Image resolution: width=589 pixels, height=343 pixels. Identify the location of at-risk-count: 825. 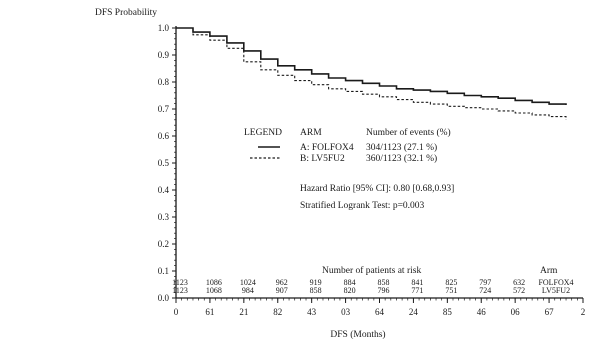
(451, 282).